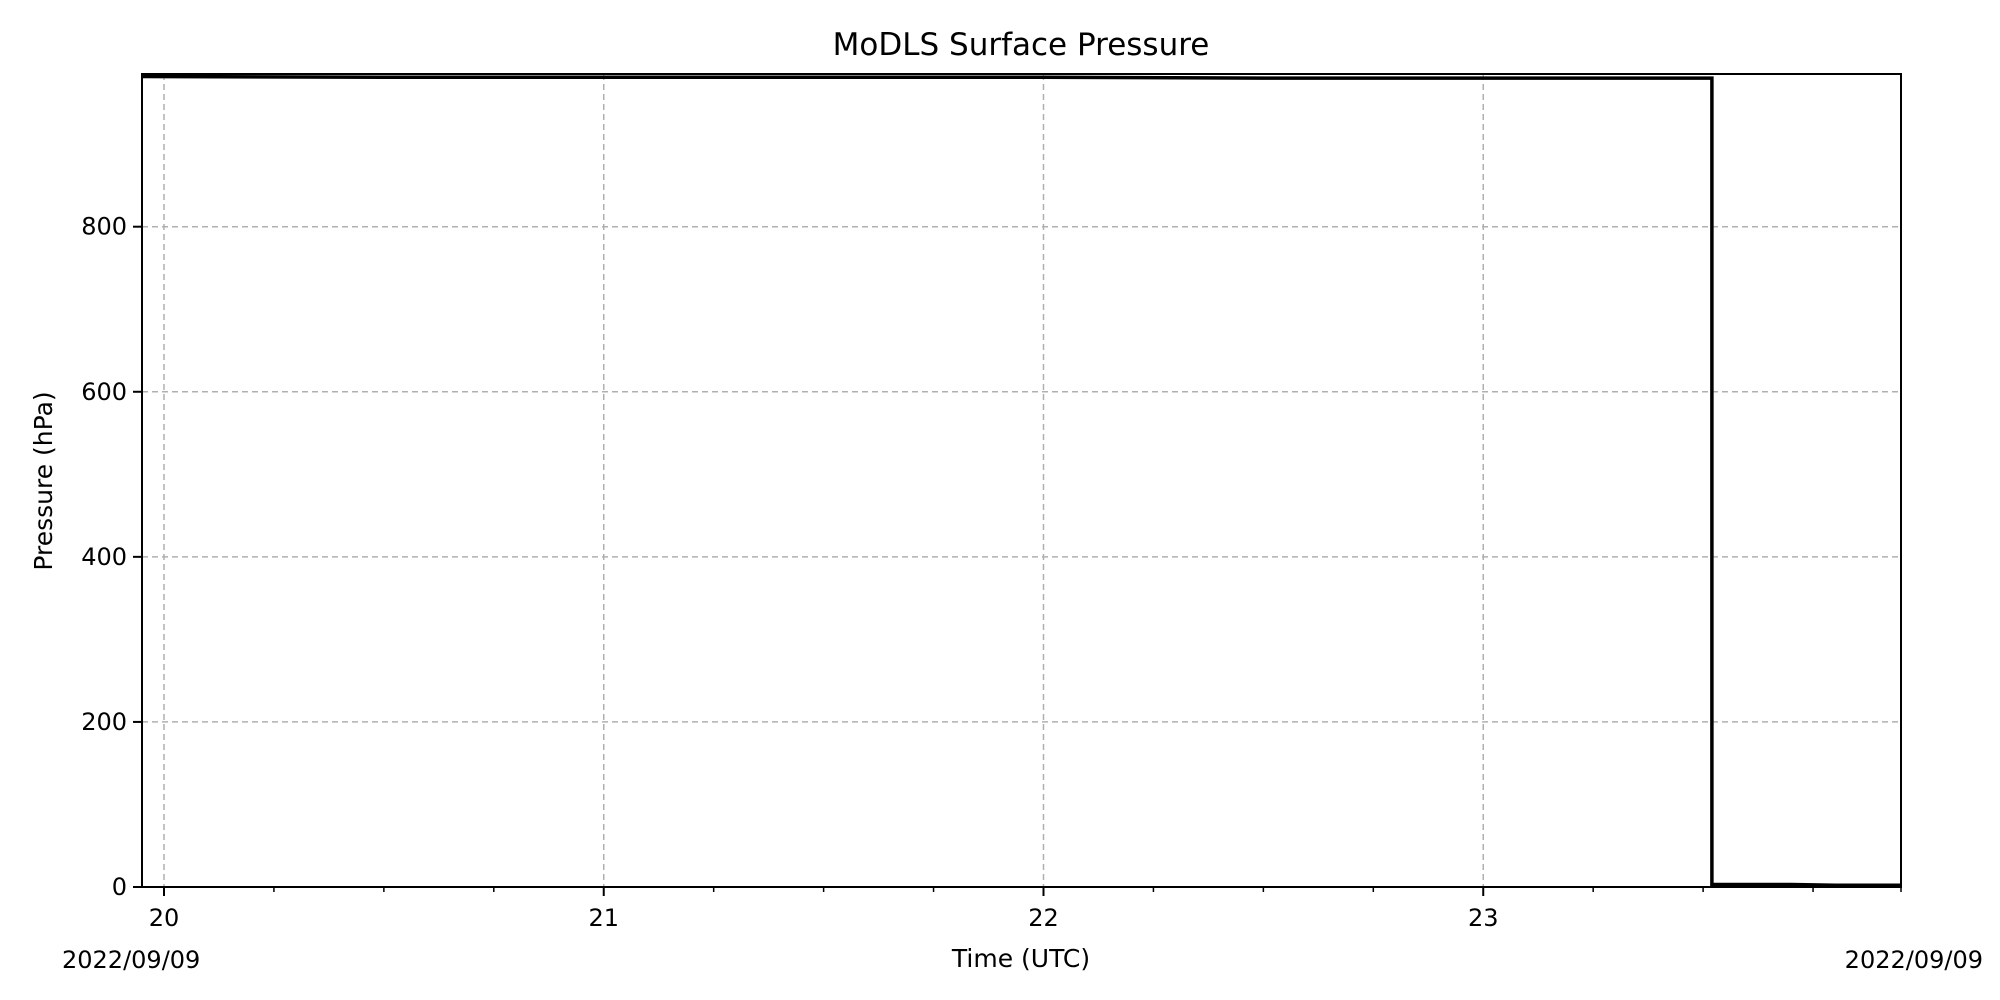 This screenshot has height=1000, width=2000. What do you see at coordinates (43, 480) in the screenshot?
I see `y-axis-label: Pressure (hPa)` at bounding box center [43, 480].